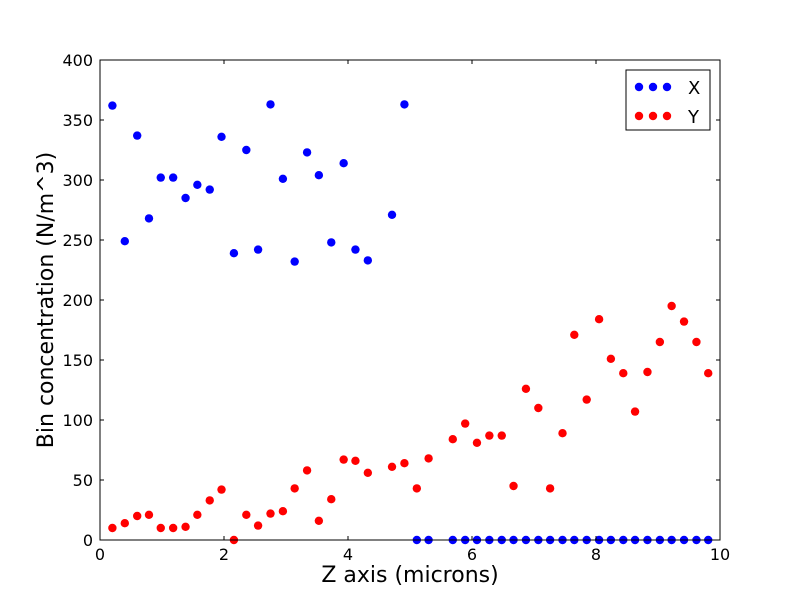 The height and width of the screenshot is (600, 800). I want to click on y-tick-label: 250, so click(77, 240).